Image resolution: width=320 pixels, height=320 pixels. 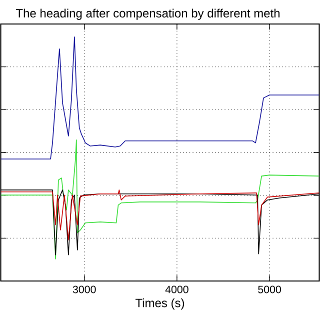 I want to click on x-tick-label: 4000, so click(x=176, y=290).